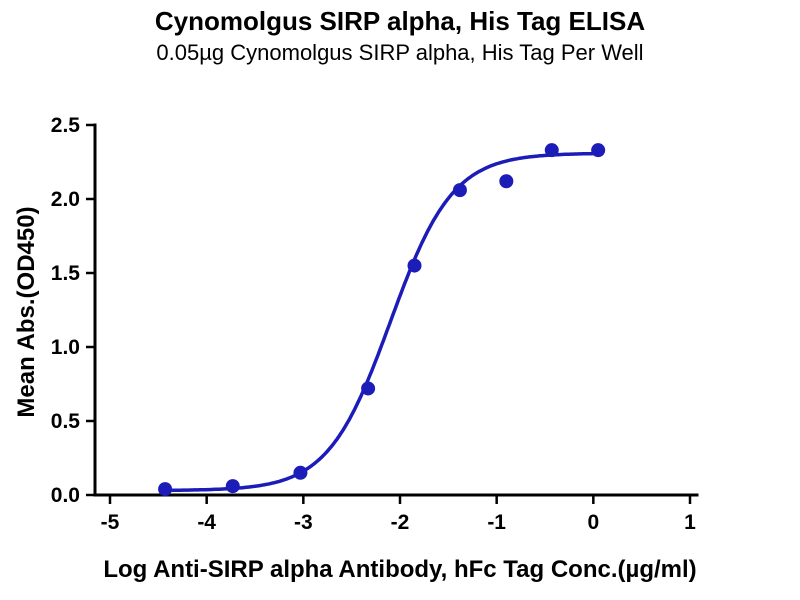  What do you see at coordinates (400, 21) in the screenshot?
I see `chart-title: Cynomolgus SIRP alpha, His Tag ELISA` at bounding box center [400, 21].